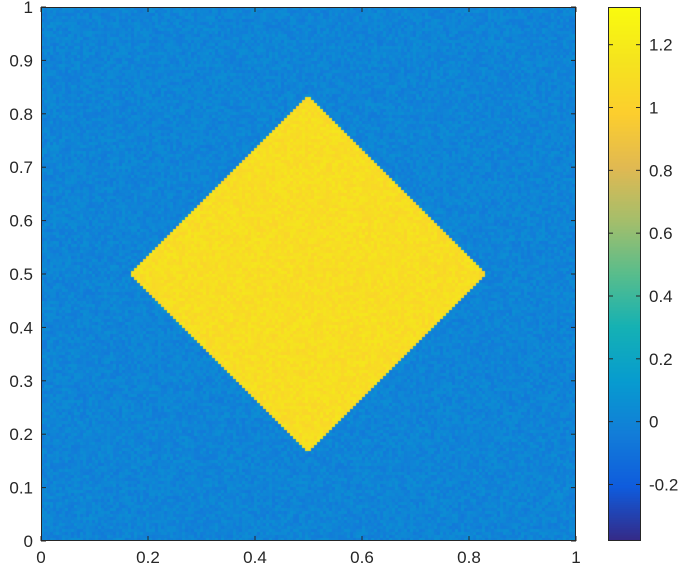  I want to click on y-tick-label: 1, so click(28, 8).